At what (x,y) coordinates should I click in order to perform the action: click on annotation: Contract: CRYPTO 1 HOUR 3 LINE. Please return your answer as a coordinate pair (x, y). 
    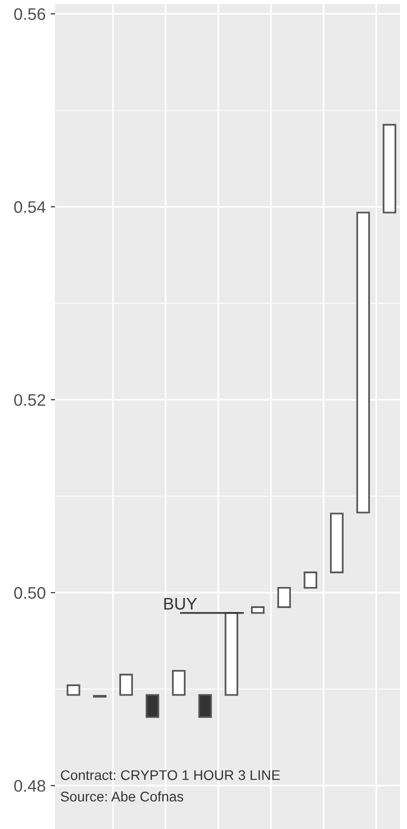
    Looking at the image, I should click on (170, 775).